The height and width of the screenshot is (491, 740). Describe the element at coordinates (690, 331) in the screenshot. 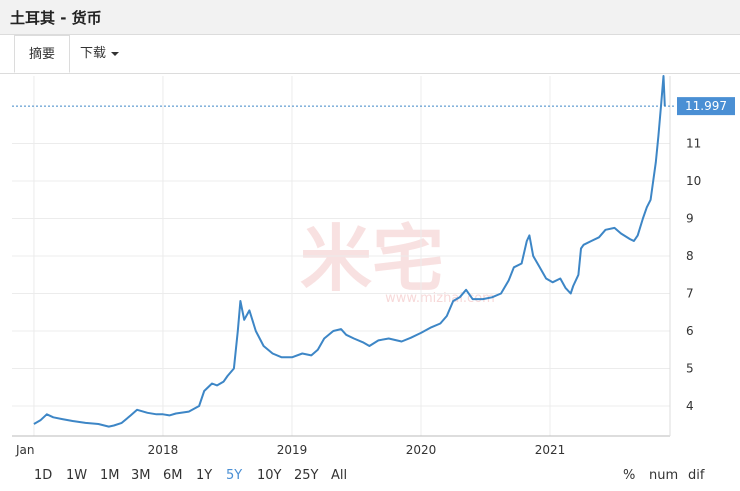

I see `y-tick-label: 6` at that location.